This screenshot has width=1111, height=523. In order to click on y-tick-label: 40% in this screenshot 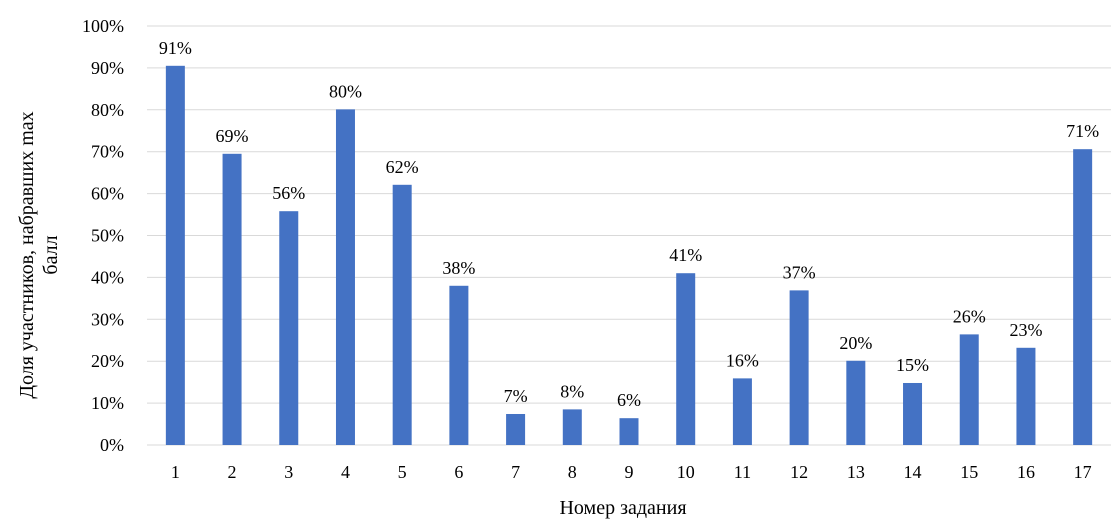, I will do `click(107, 277)`.